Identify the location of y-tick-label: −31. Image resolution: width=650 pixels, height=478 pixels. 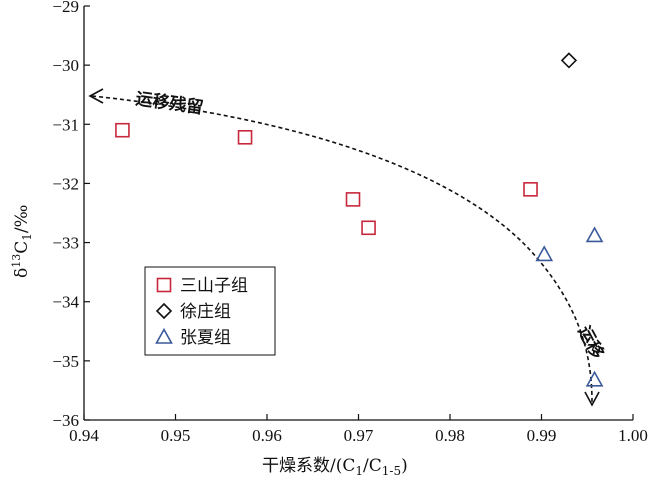
(65, 124).